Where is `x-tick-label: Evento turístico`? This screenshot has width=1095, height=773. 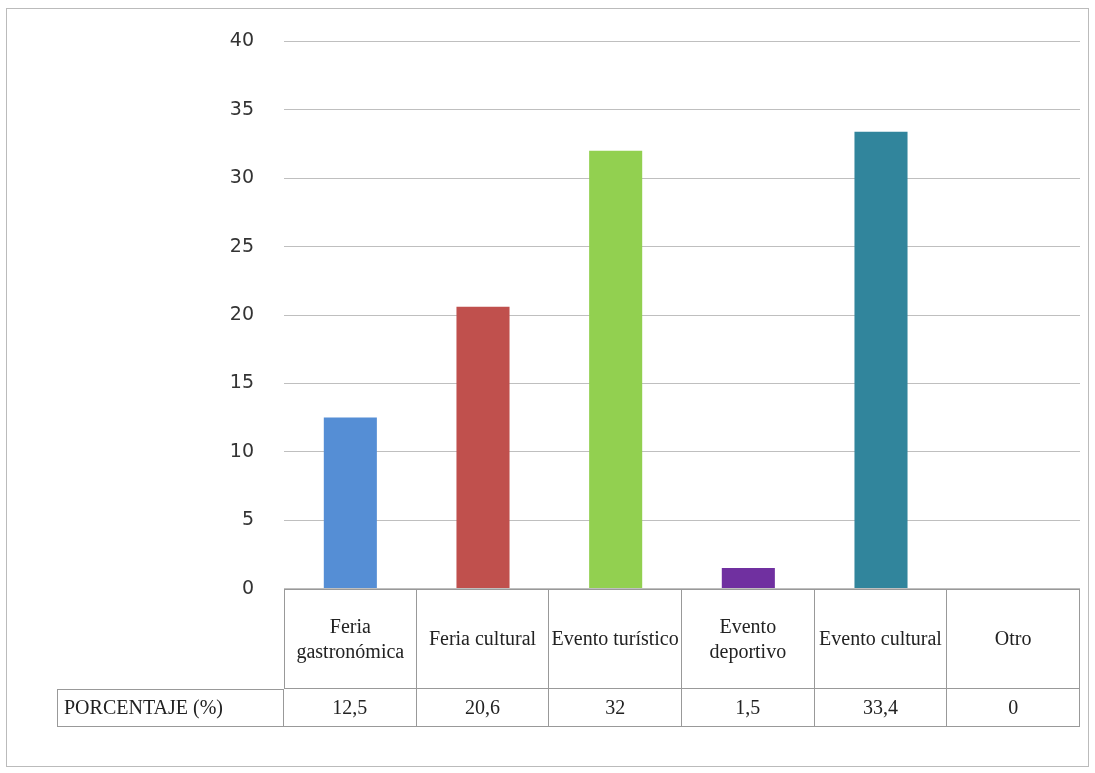
x-tick-label: Evento turístico is located at coordinates (615, 638).